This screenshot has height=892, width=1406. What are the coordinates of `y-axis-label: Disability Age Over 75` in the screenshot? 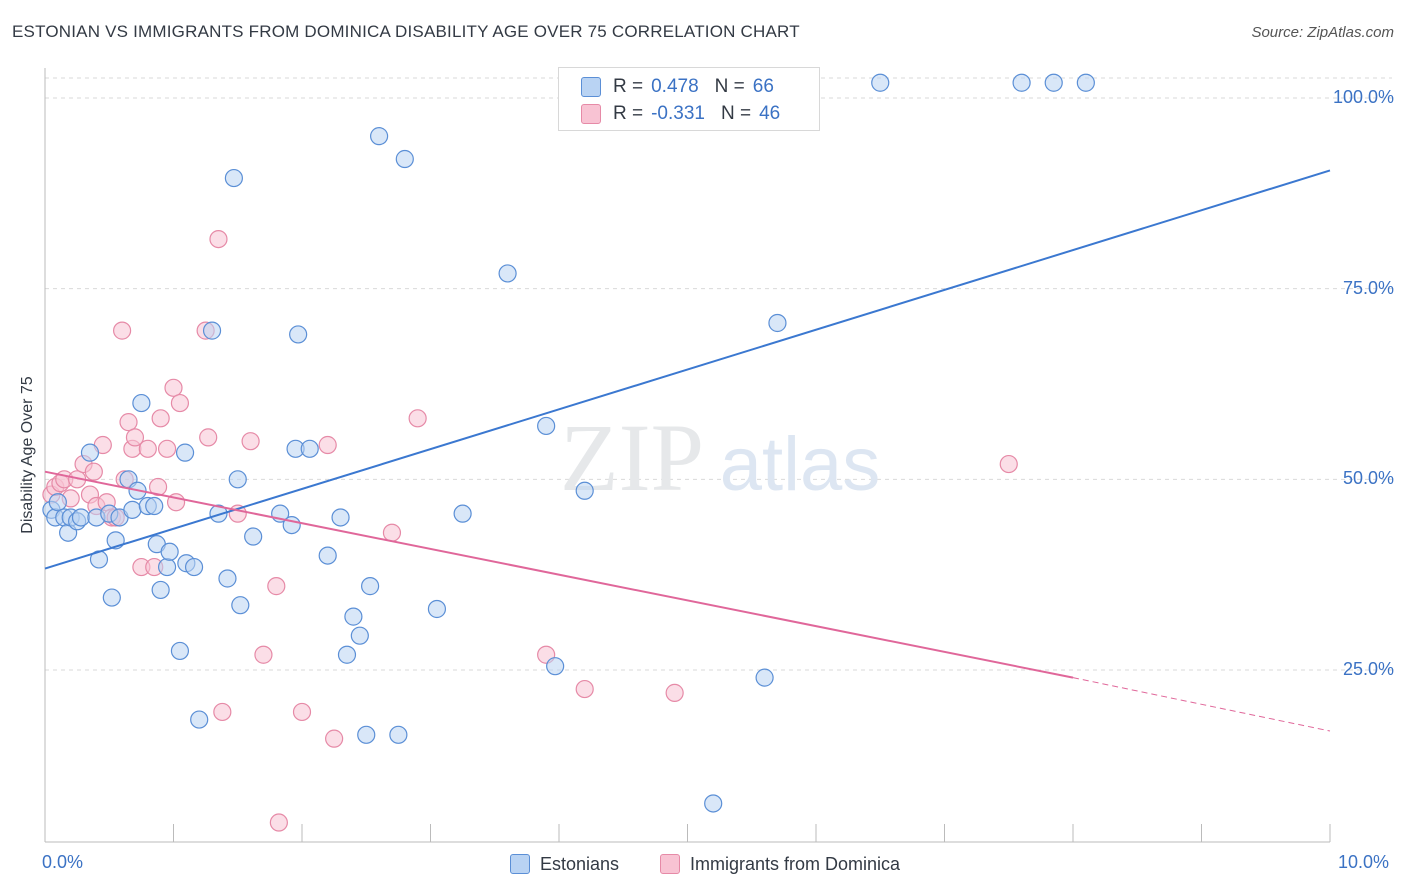 It's located at (27, 455).